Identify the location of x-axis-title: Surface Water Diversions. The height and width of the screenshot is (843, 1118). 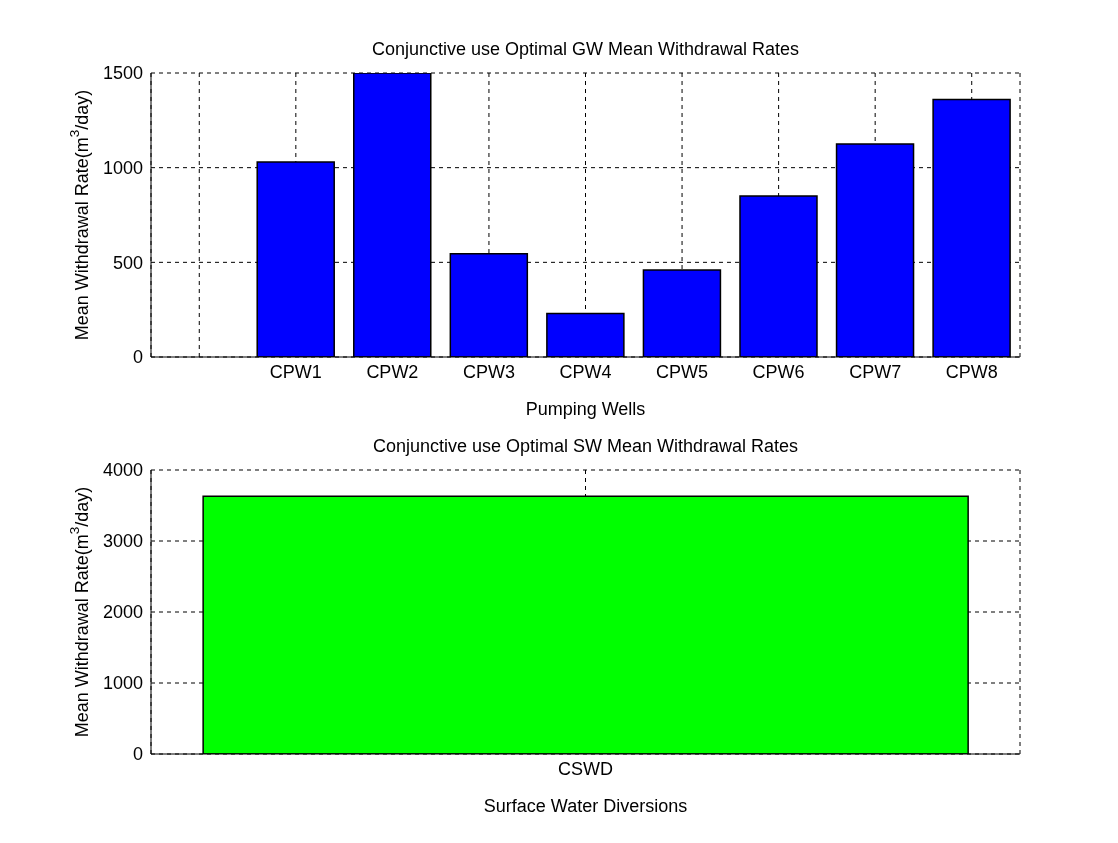
(585, 806).